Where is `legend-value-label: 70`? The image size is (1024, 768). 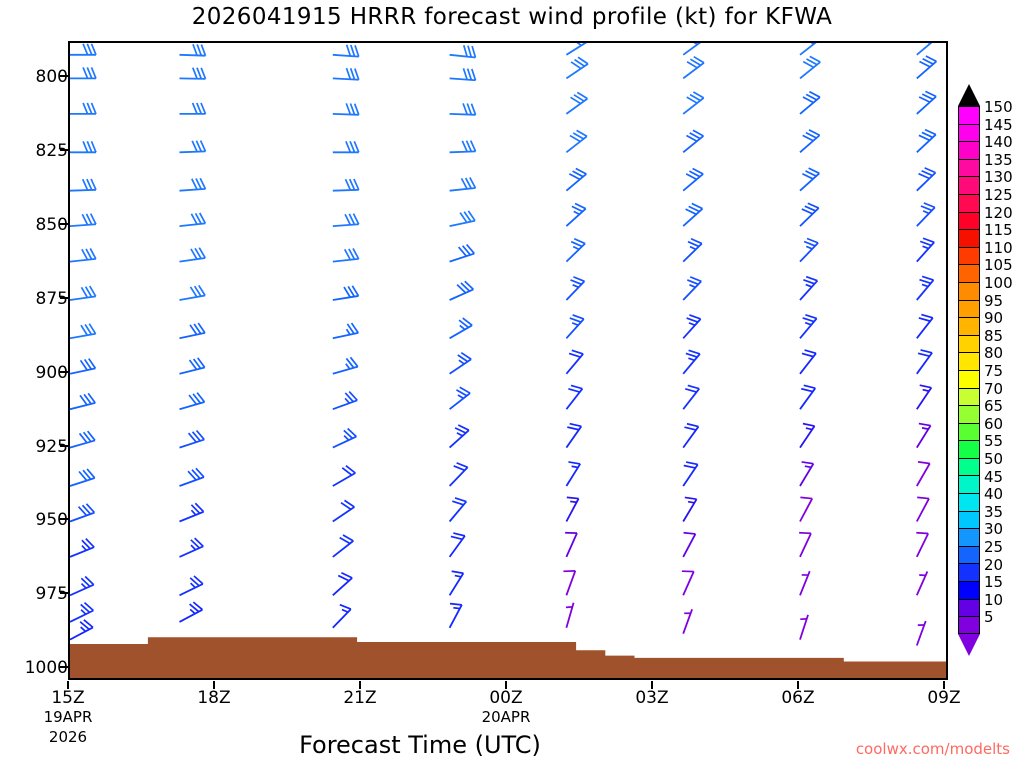 legend-value-label: 70 is located at coordinates (994, 388).